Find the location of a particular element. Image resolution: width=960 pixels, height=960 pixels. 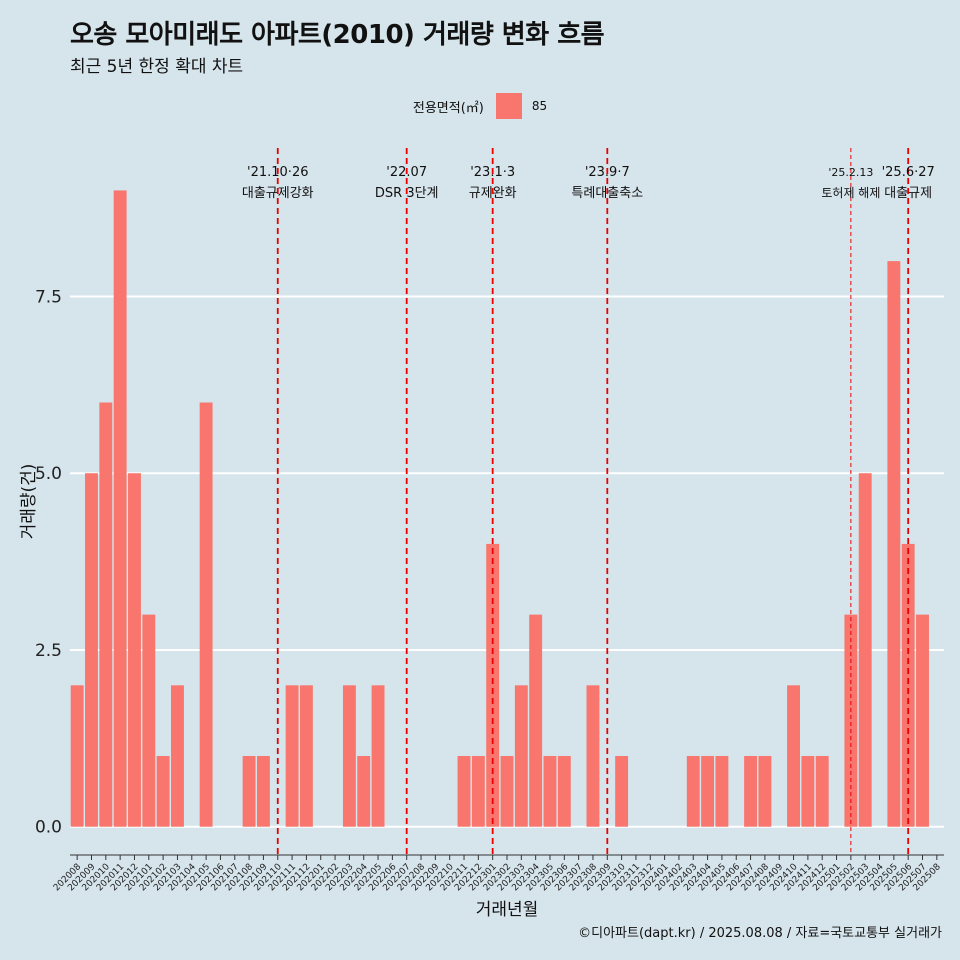

legend-swatch is located at coordinates (508, 106).